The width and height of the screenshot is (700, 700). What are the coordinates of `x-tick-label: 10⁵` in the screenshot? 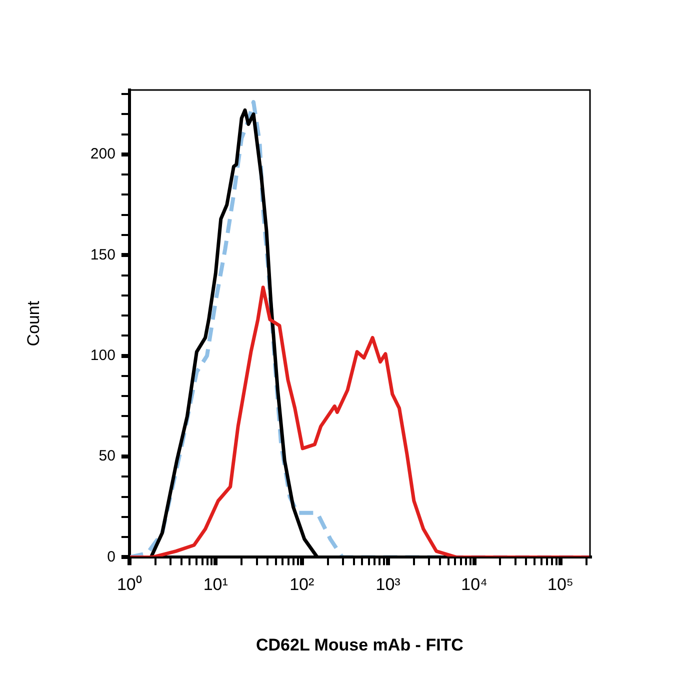 It's located at (560, 584).